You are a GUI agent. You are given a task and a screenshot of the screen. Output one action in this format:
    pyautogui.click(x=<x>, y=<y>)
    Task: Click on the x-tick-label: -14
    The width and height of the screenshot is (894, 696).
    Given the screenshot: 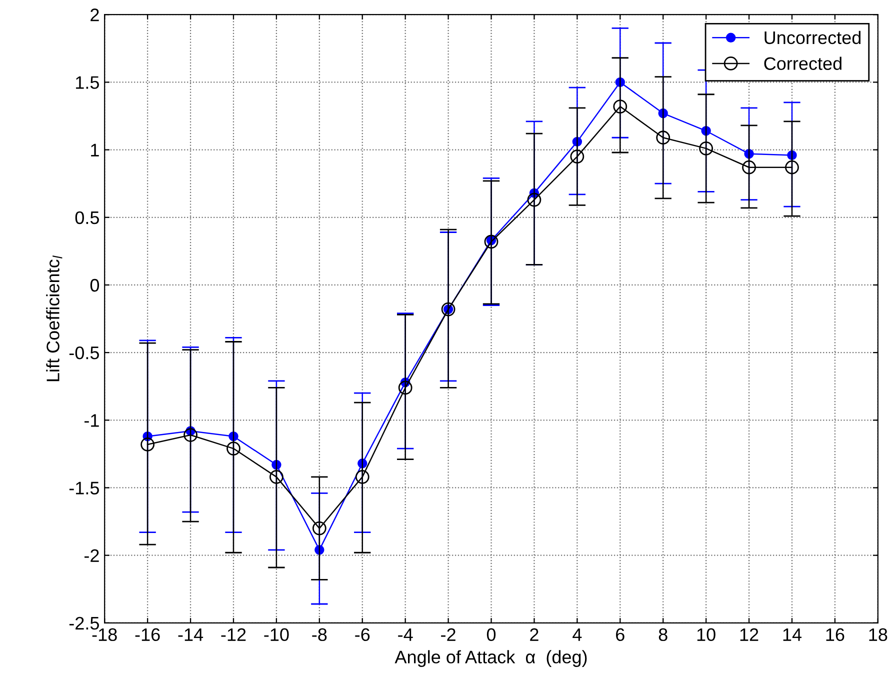 What is the action you would take?
    pyautogui.click(x=191, y=634)
    